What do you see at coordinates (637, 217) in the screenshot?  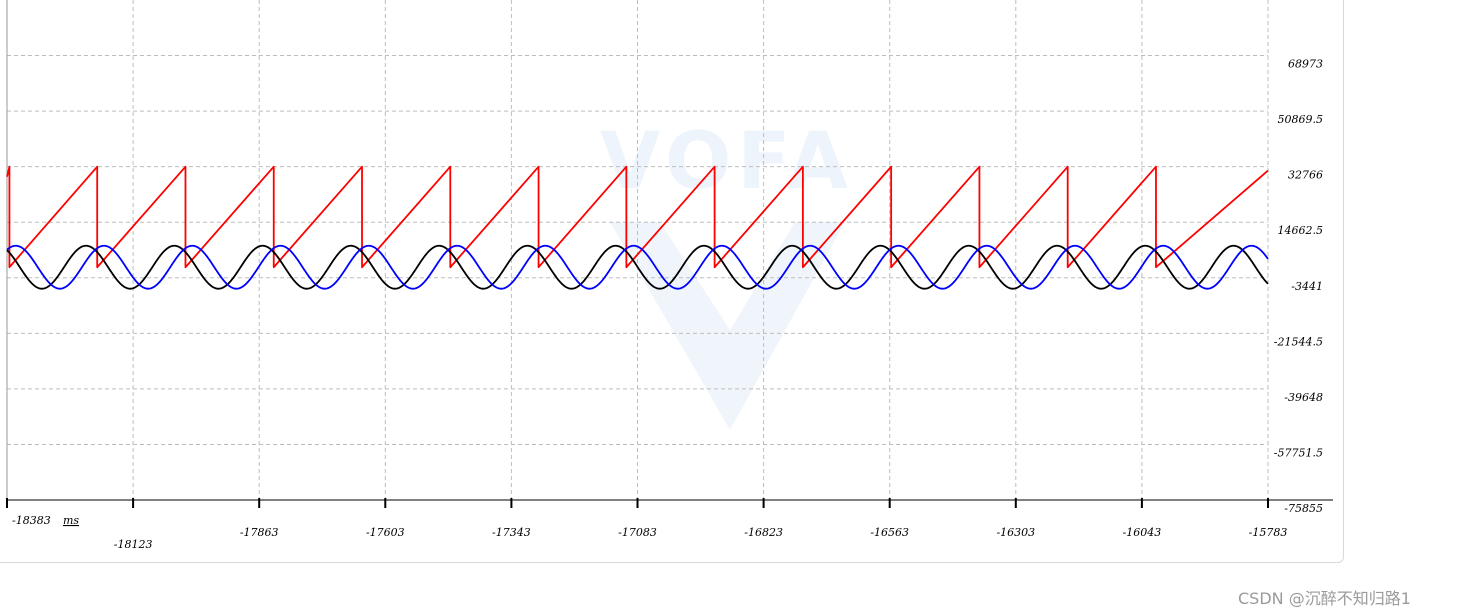 I see `series-0-line` at bounding box center [637, 217].